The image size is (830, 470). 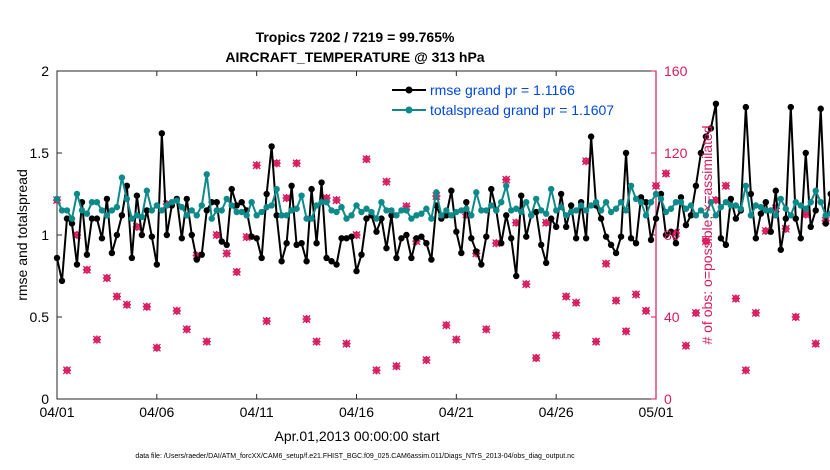 I want to click on x-tick-label: 04/21, so click(x=456, y=412).